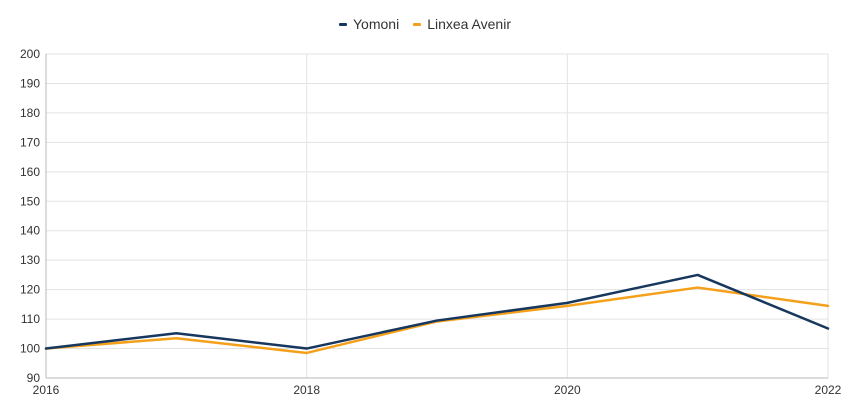 The width and height of the screenshot is (850, 416). What do you see at coordinates (34, 378) in the screenshot?
I see `y-tick-90: 90` at bounding box center [34, 378].